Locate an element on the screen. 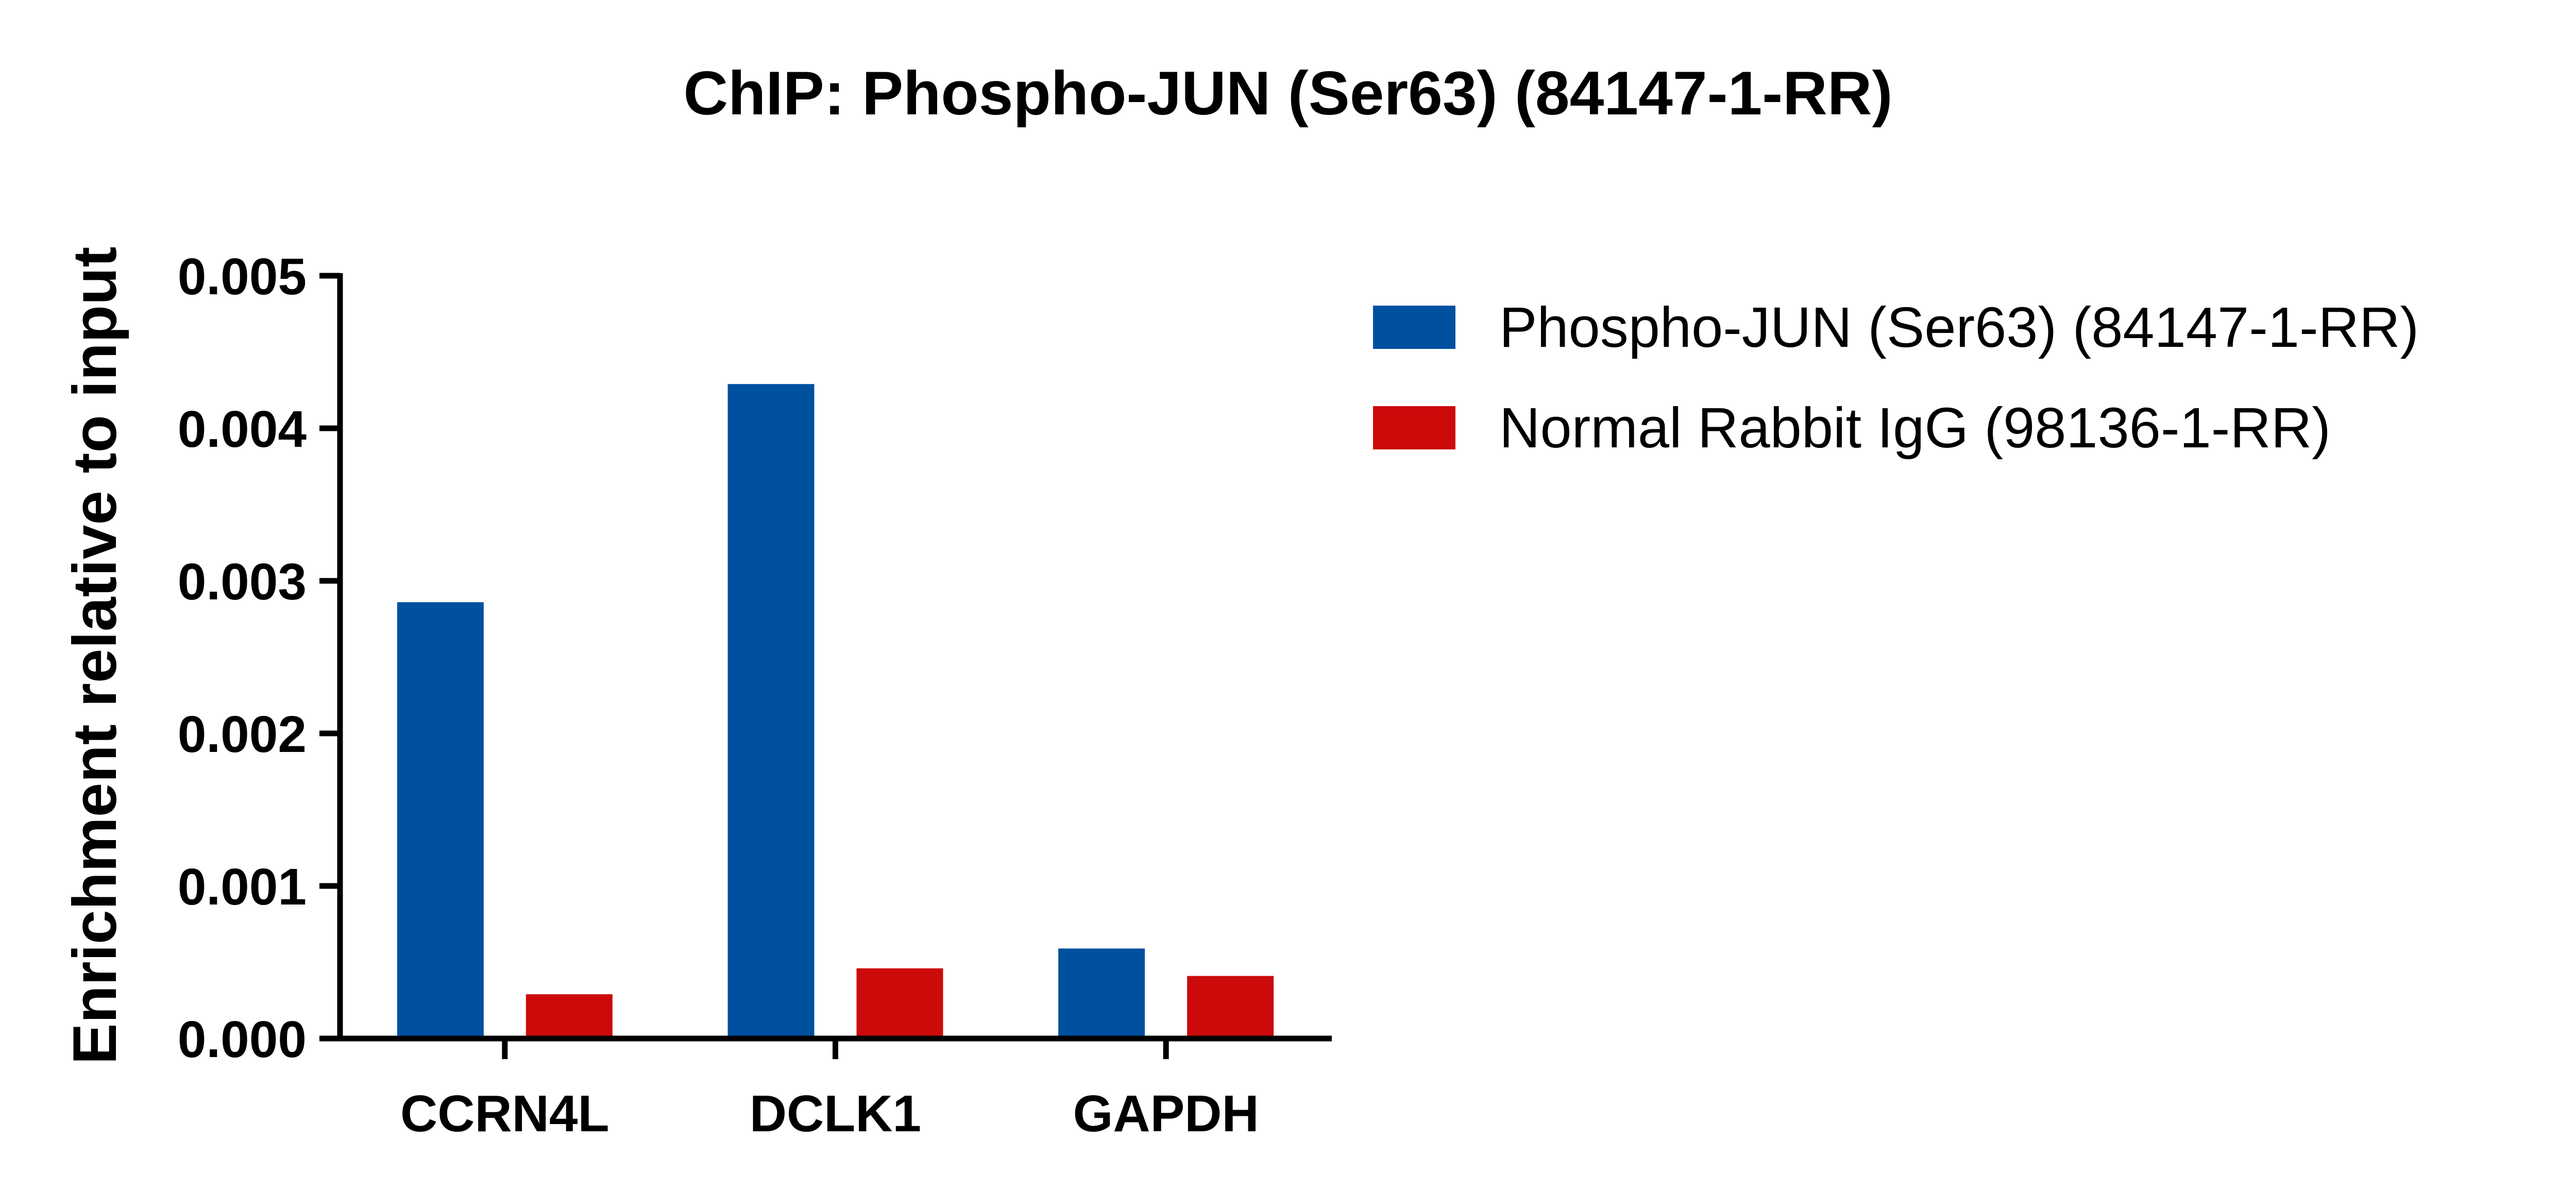 This screenshot has height=1189, width=2576. category-label: GAPDH is located at coordinates (1166, 1114).